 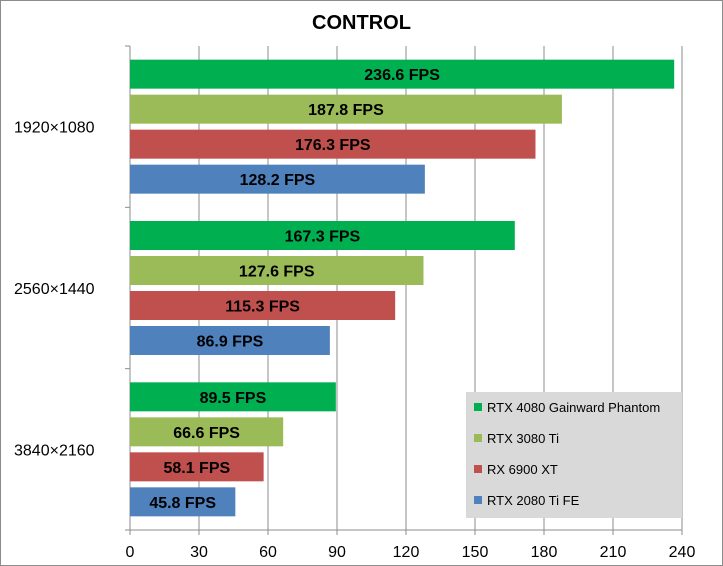 What do you see at coordinates (54, 289) in the screenshot?
I see `category-label: 2560×1440` at bounding box center [54, 289].